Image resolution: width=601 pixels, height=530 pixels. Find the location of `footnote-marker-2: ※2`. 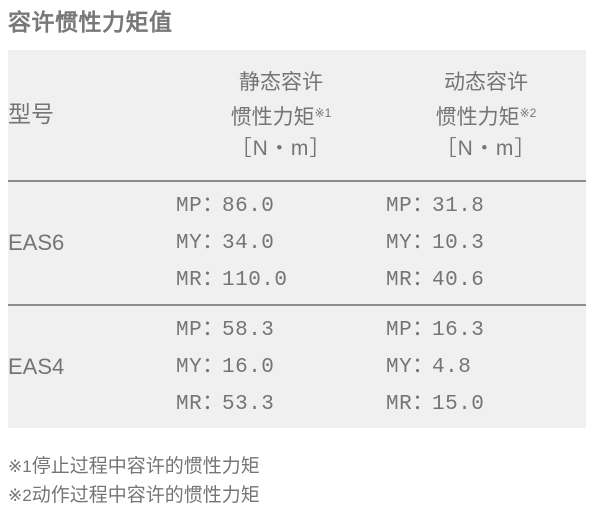

footnote-marker-2: ※2 is located at coordinates (528, 112).